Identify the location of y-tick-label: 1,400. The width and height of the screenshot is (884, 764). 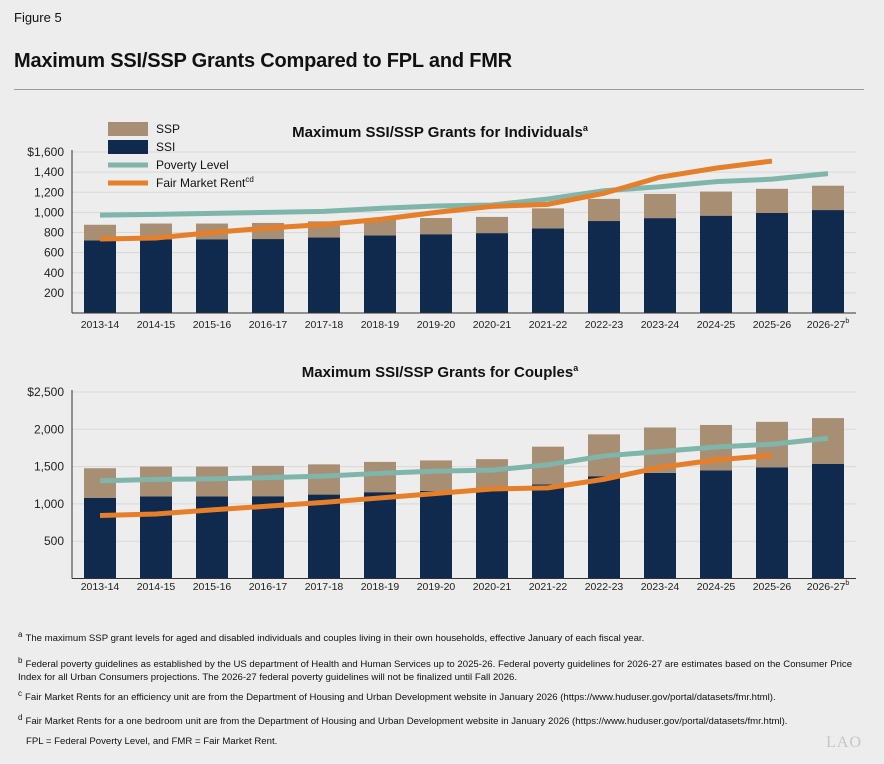
(49, 172).